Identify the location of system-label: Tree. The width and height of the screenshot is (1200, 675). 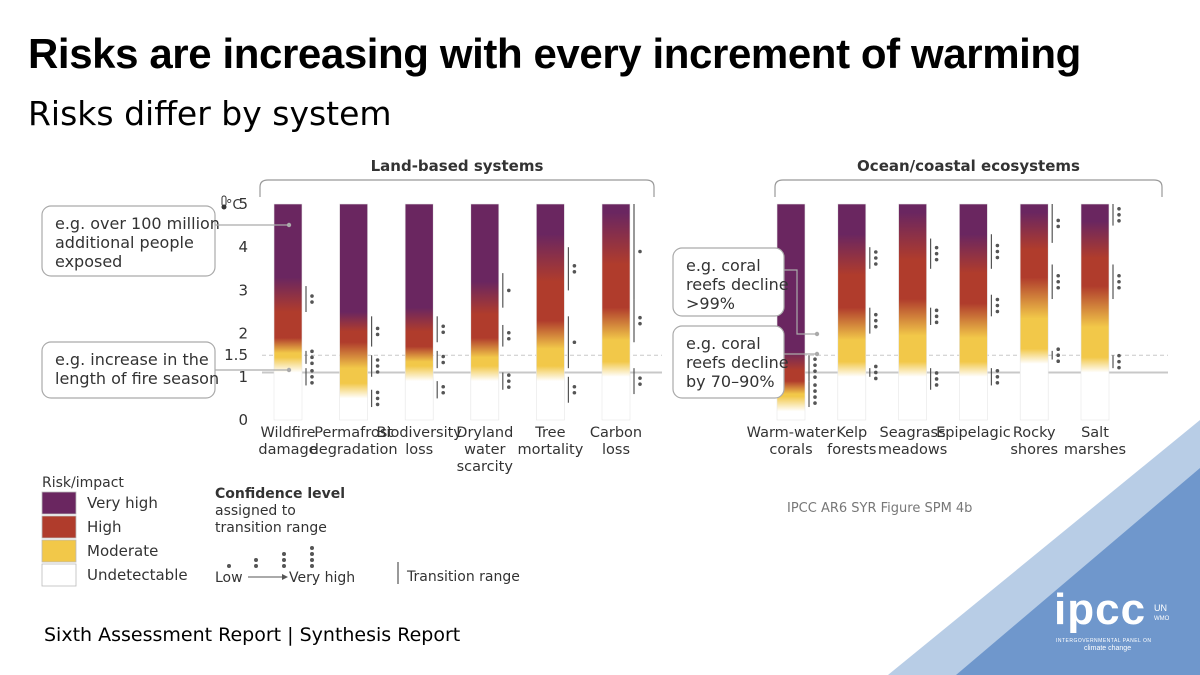
(549, 433).